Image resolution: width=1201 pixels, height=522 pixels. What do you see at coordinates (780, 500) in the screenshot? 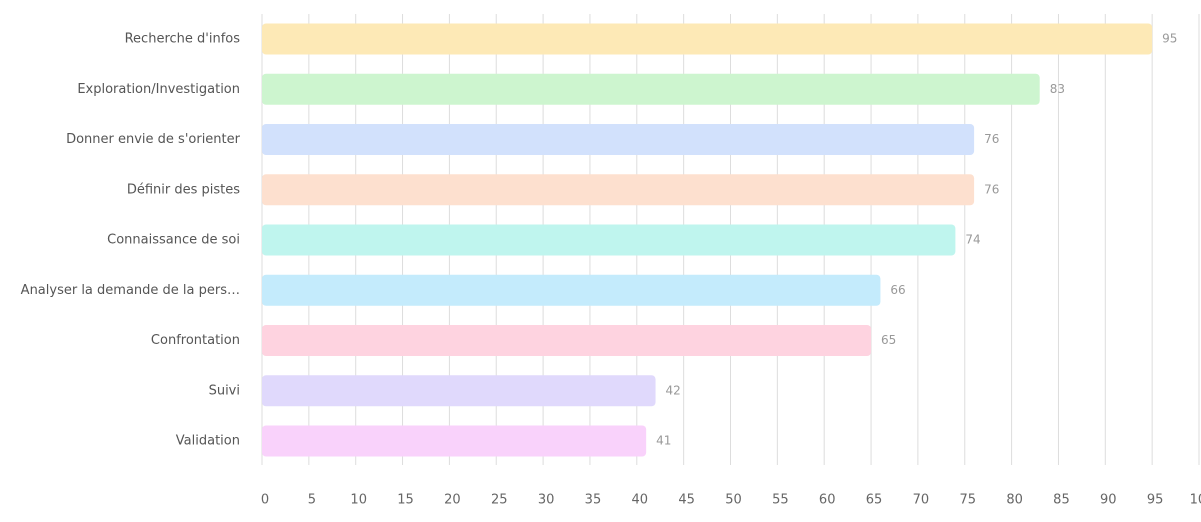
I see `x-tick-label: 55` at bounding box center [780, 500].